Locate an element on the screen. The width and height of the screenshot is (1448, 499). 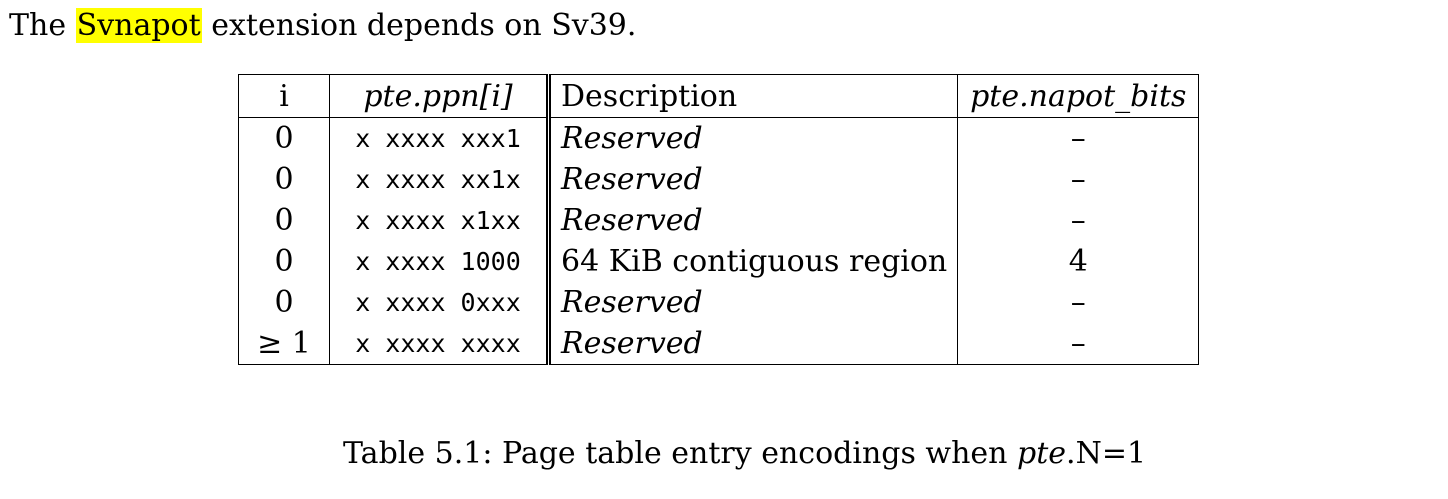
cell-napot: 4 is located at coordinates (1078, 261).